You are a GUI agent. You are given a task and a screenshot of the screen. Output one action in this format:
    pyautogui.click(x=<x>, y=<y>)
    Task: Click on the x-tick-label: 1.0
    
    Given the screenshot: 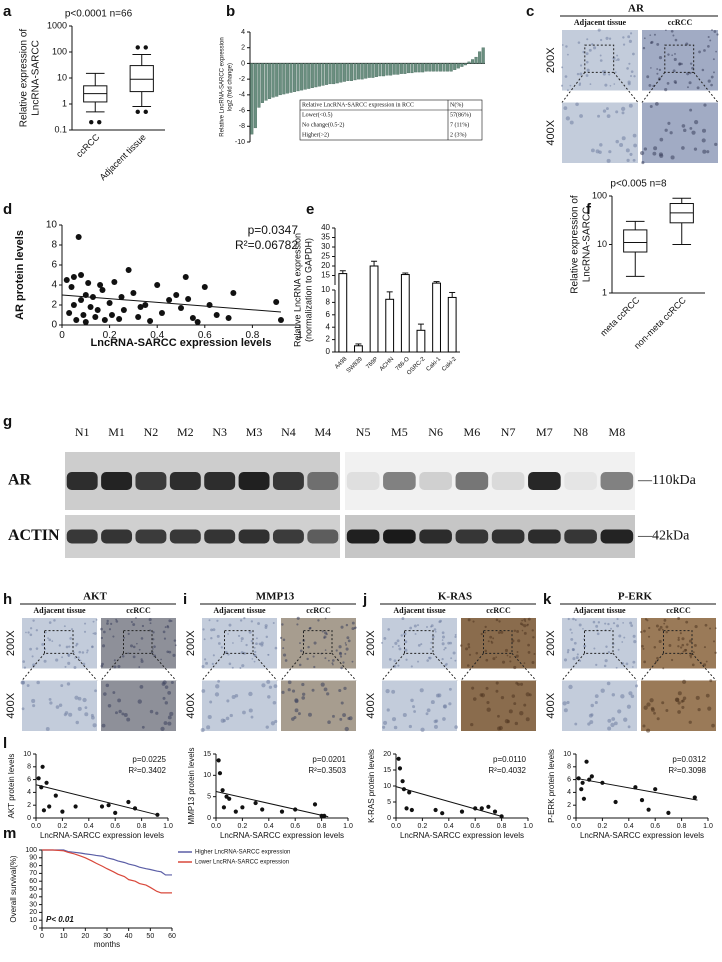 What is the action you would take?
    pyautogui.click(x=348, y=826)
    